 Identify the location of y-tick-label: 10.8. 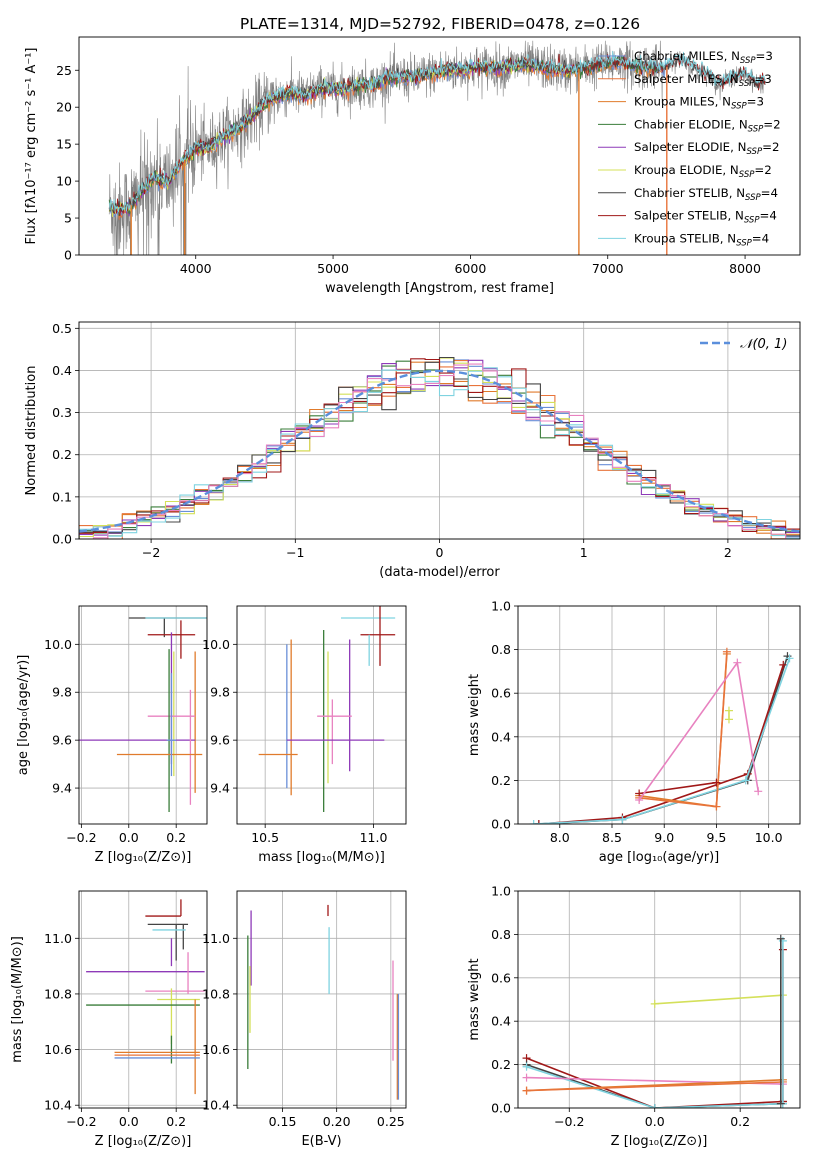
(58, 993).